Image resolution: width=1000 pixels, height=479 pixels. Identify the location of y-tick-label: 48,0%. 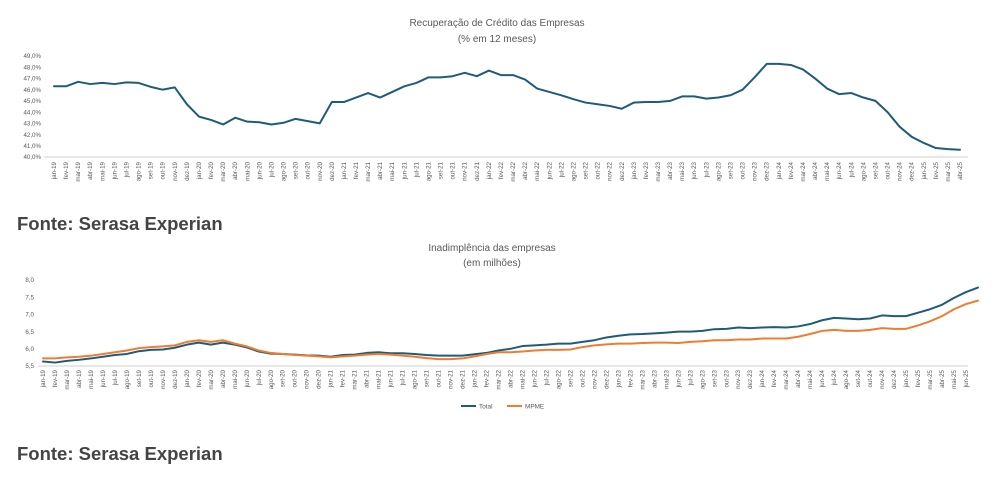
(32, 67).